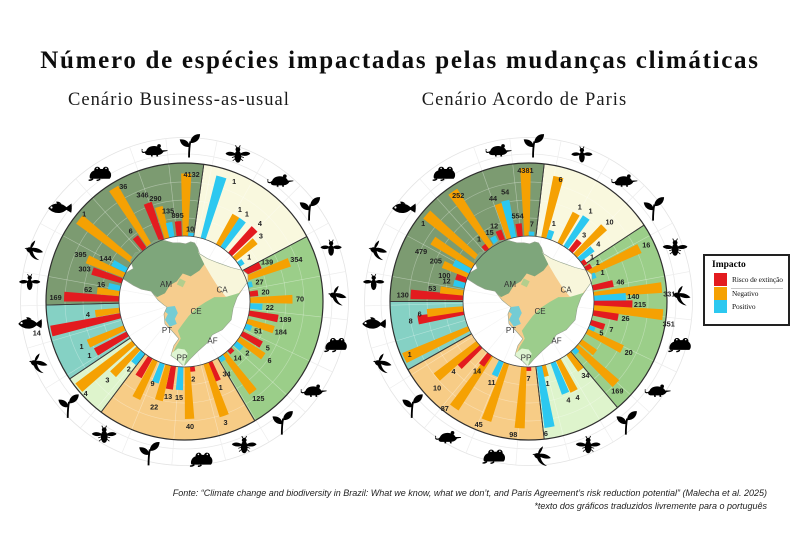  What do you see at coordinates (190, 426) in the screenshot?
I see `svg-text: 40` at bounding box center [190, 426].